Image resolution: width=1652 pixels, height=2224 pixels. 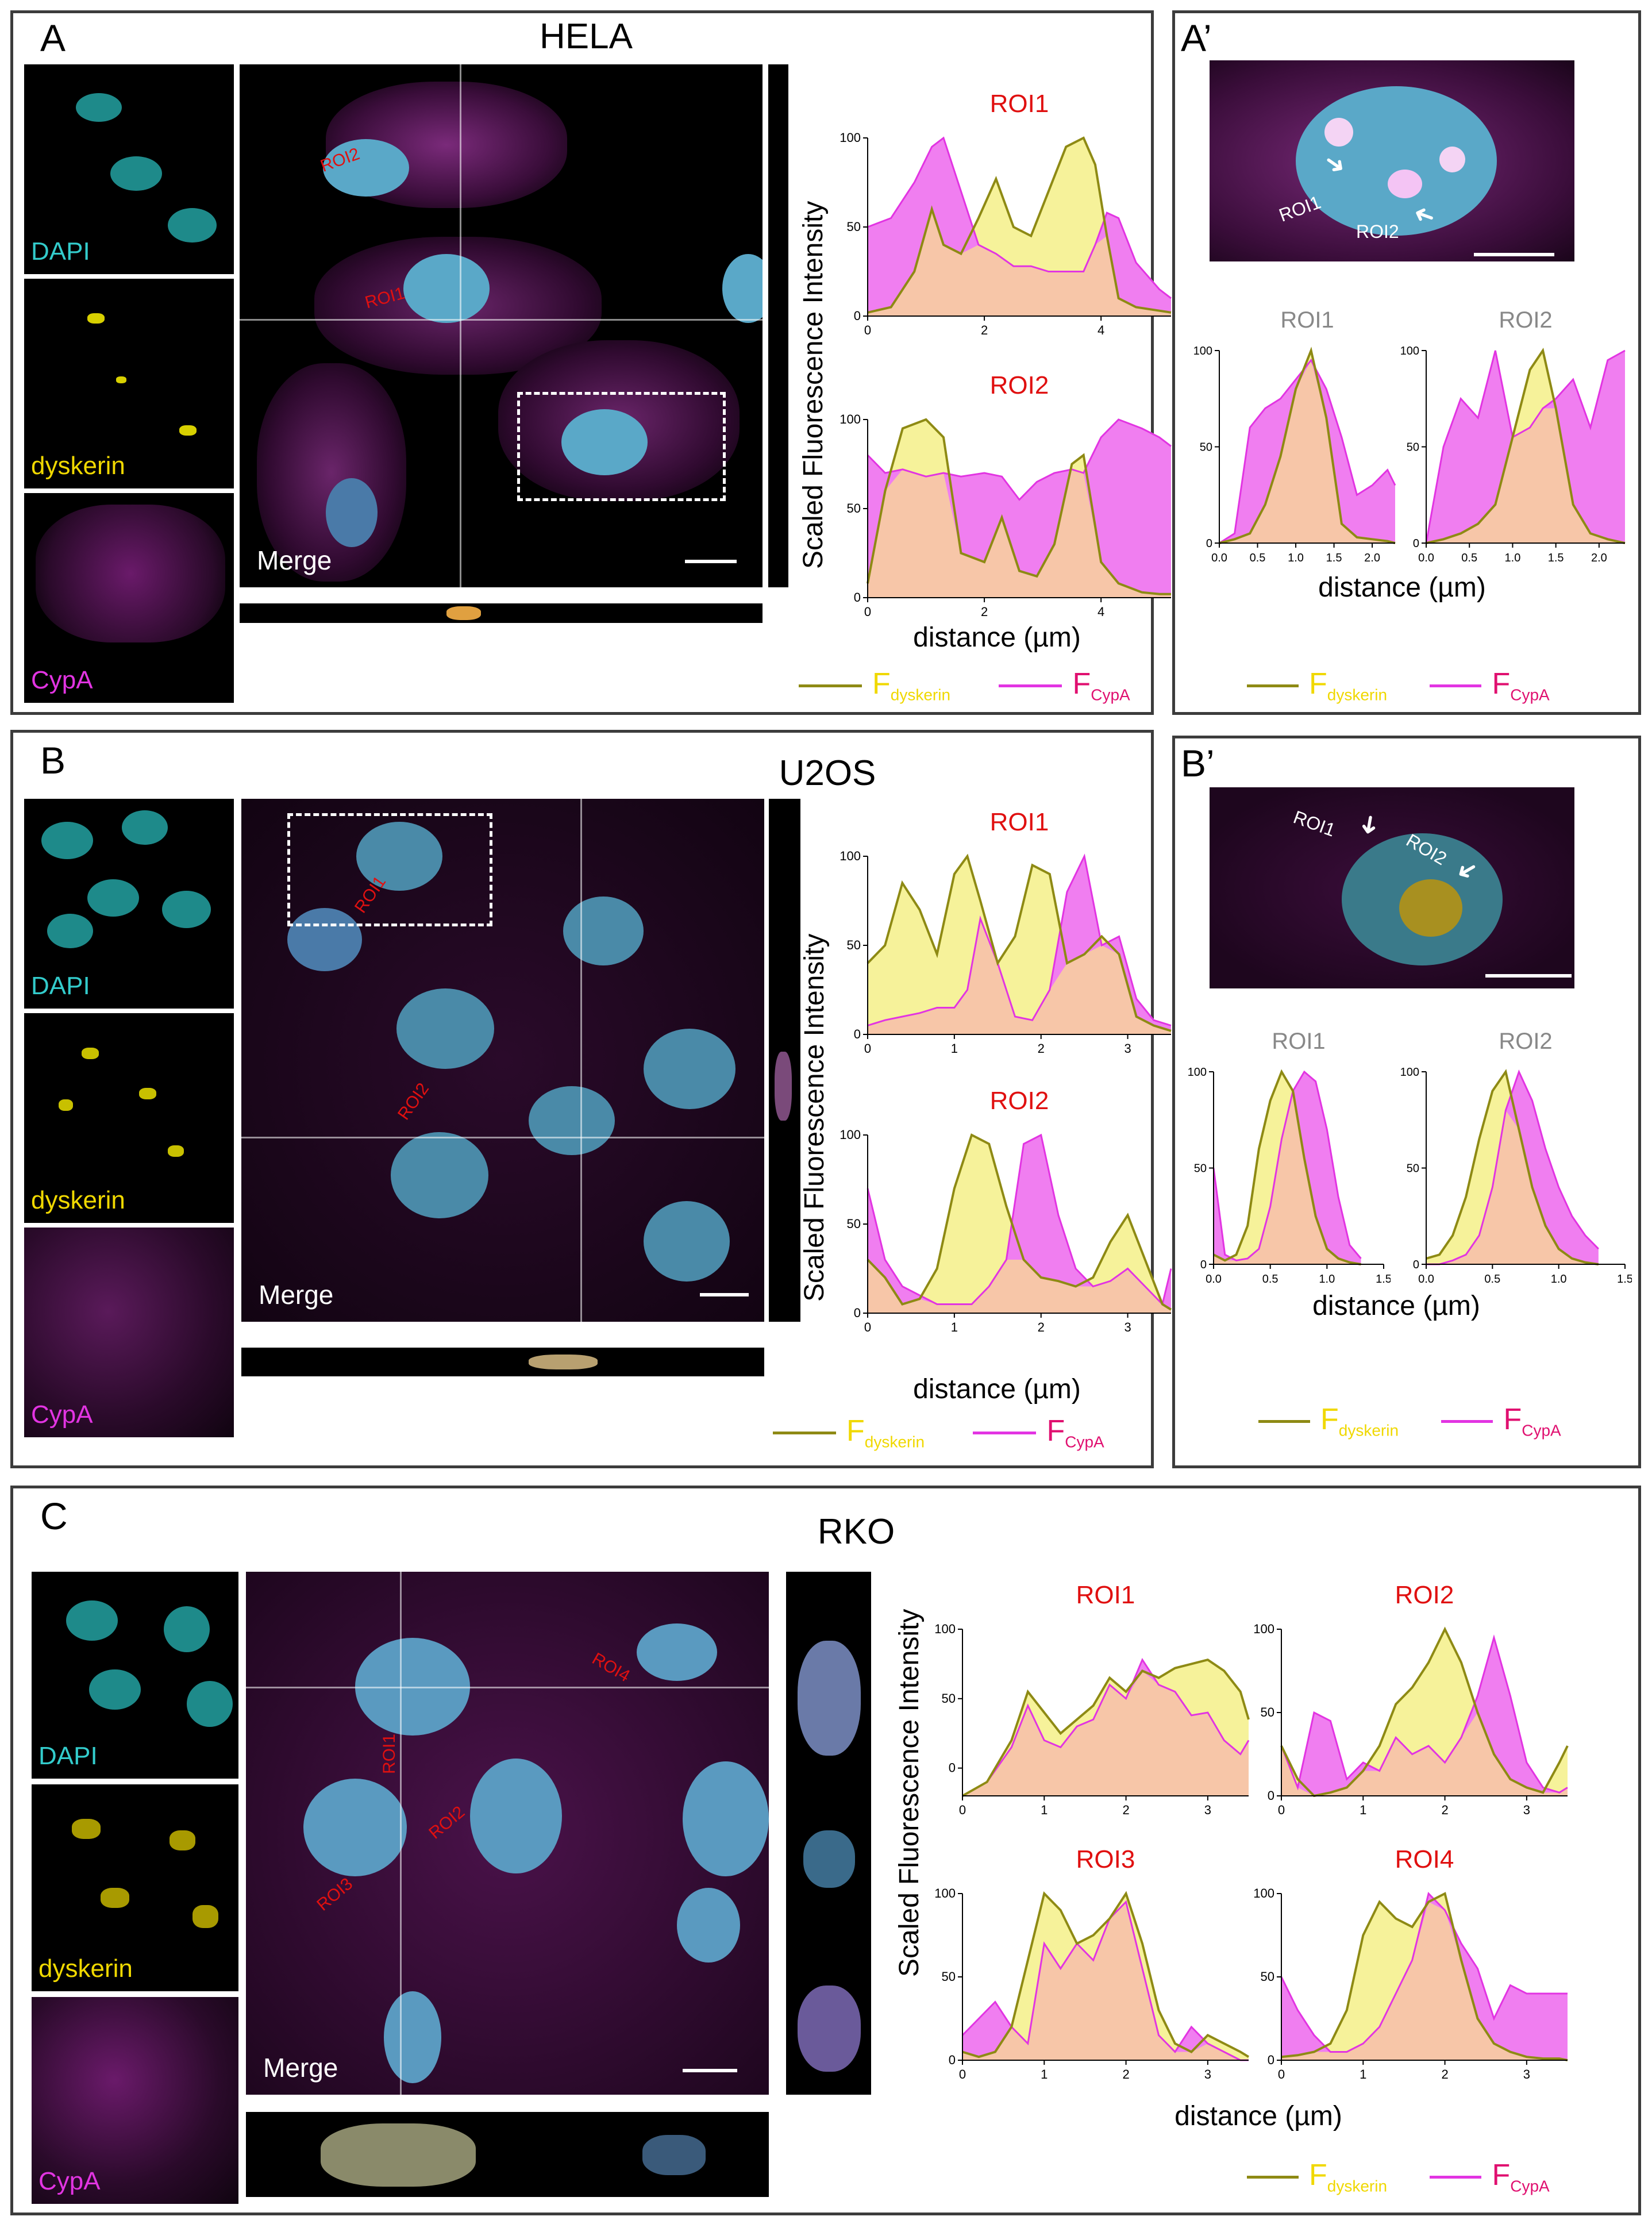 I want to click on channel-label-dyskerin: dyskerin, so click(x=85, y=1969).